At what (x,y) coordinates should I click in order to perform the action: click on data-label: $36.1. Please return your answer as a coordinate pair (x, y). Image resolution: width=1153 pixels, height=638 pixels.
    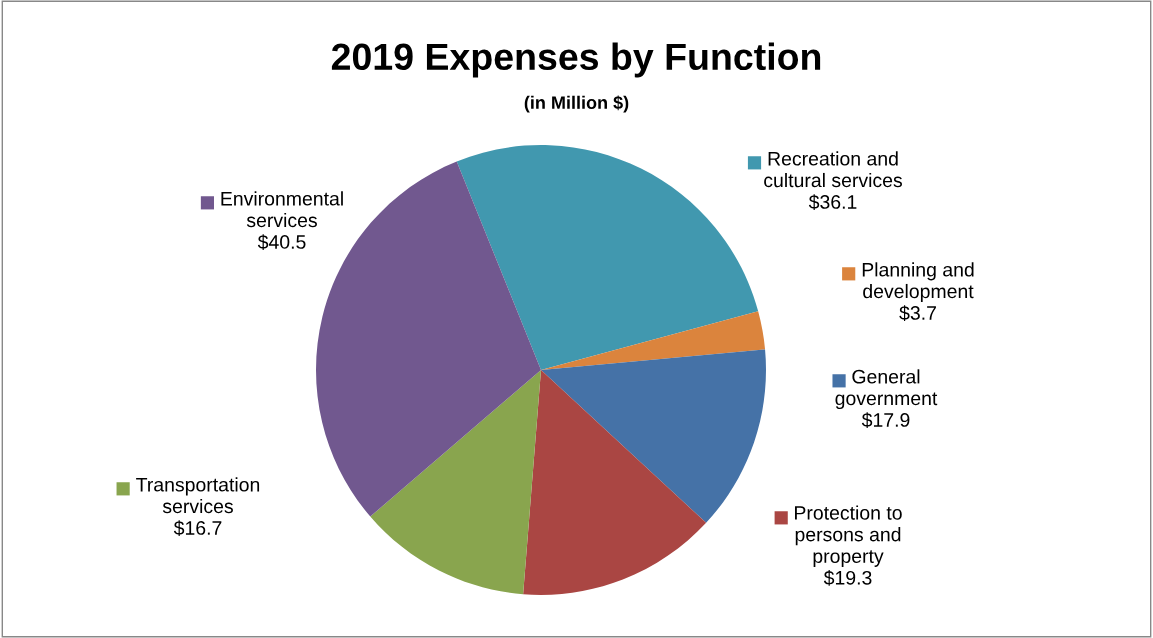
    Looking at the image, I should click on (832, 202).